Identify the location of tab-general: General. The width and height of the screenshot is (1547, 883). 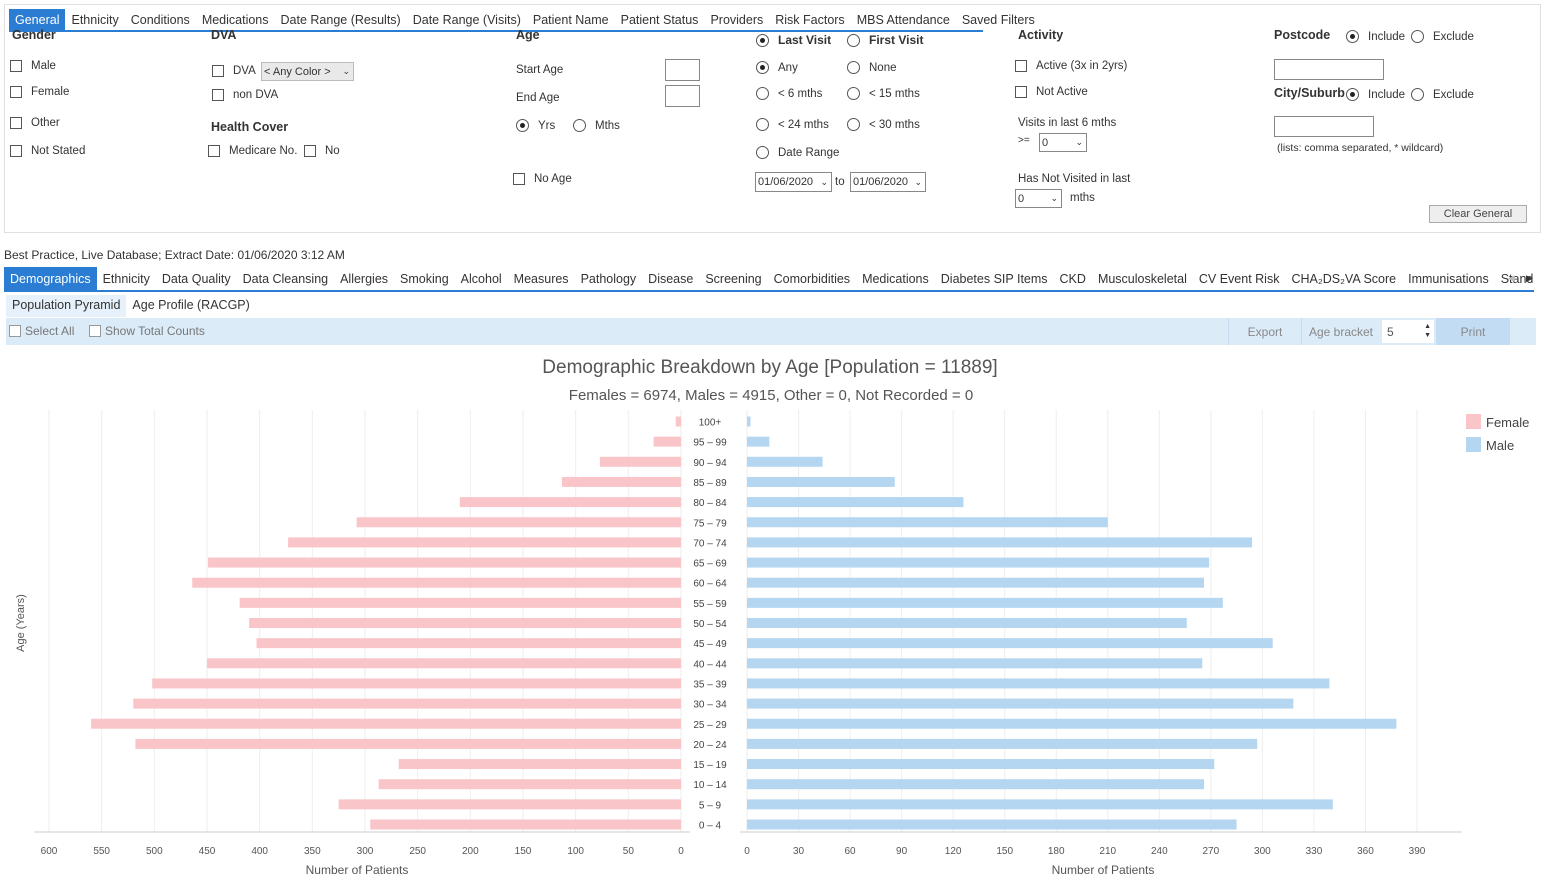
(37, 19).